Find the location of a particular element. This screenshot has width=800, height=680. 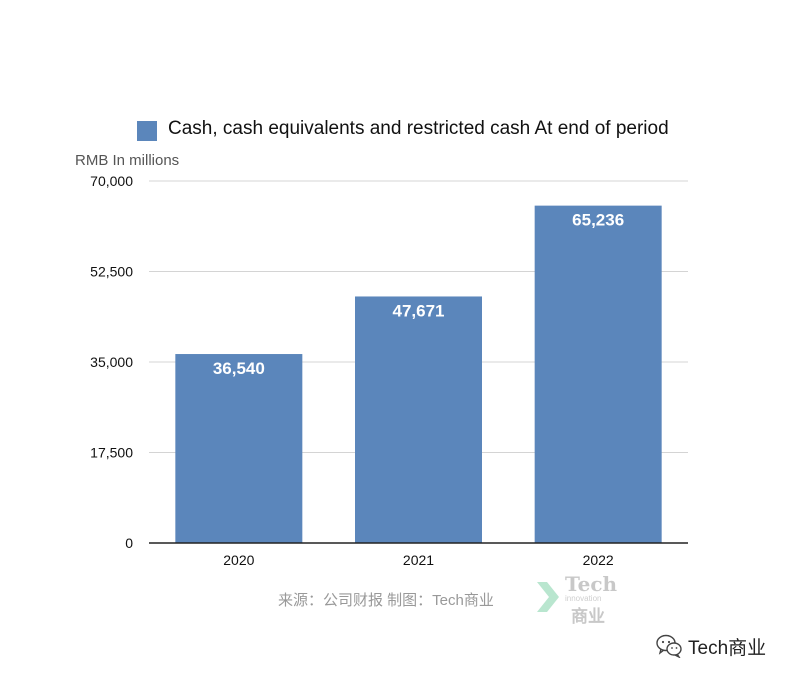

y-tick-label: 0 is located at coordinates (129, 543).